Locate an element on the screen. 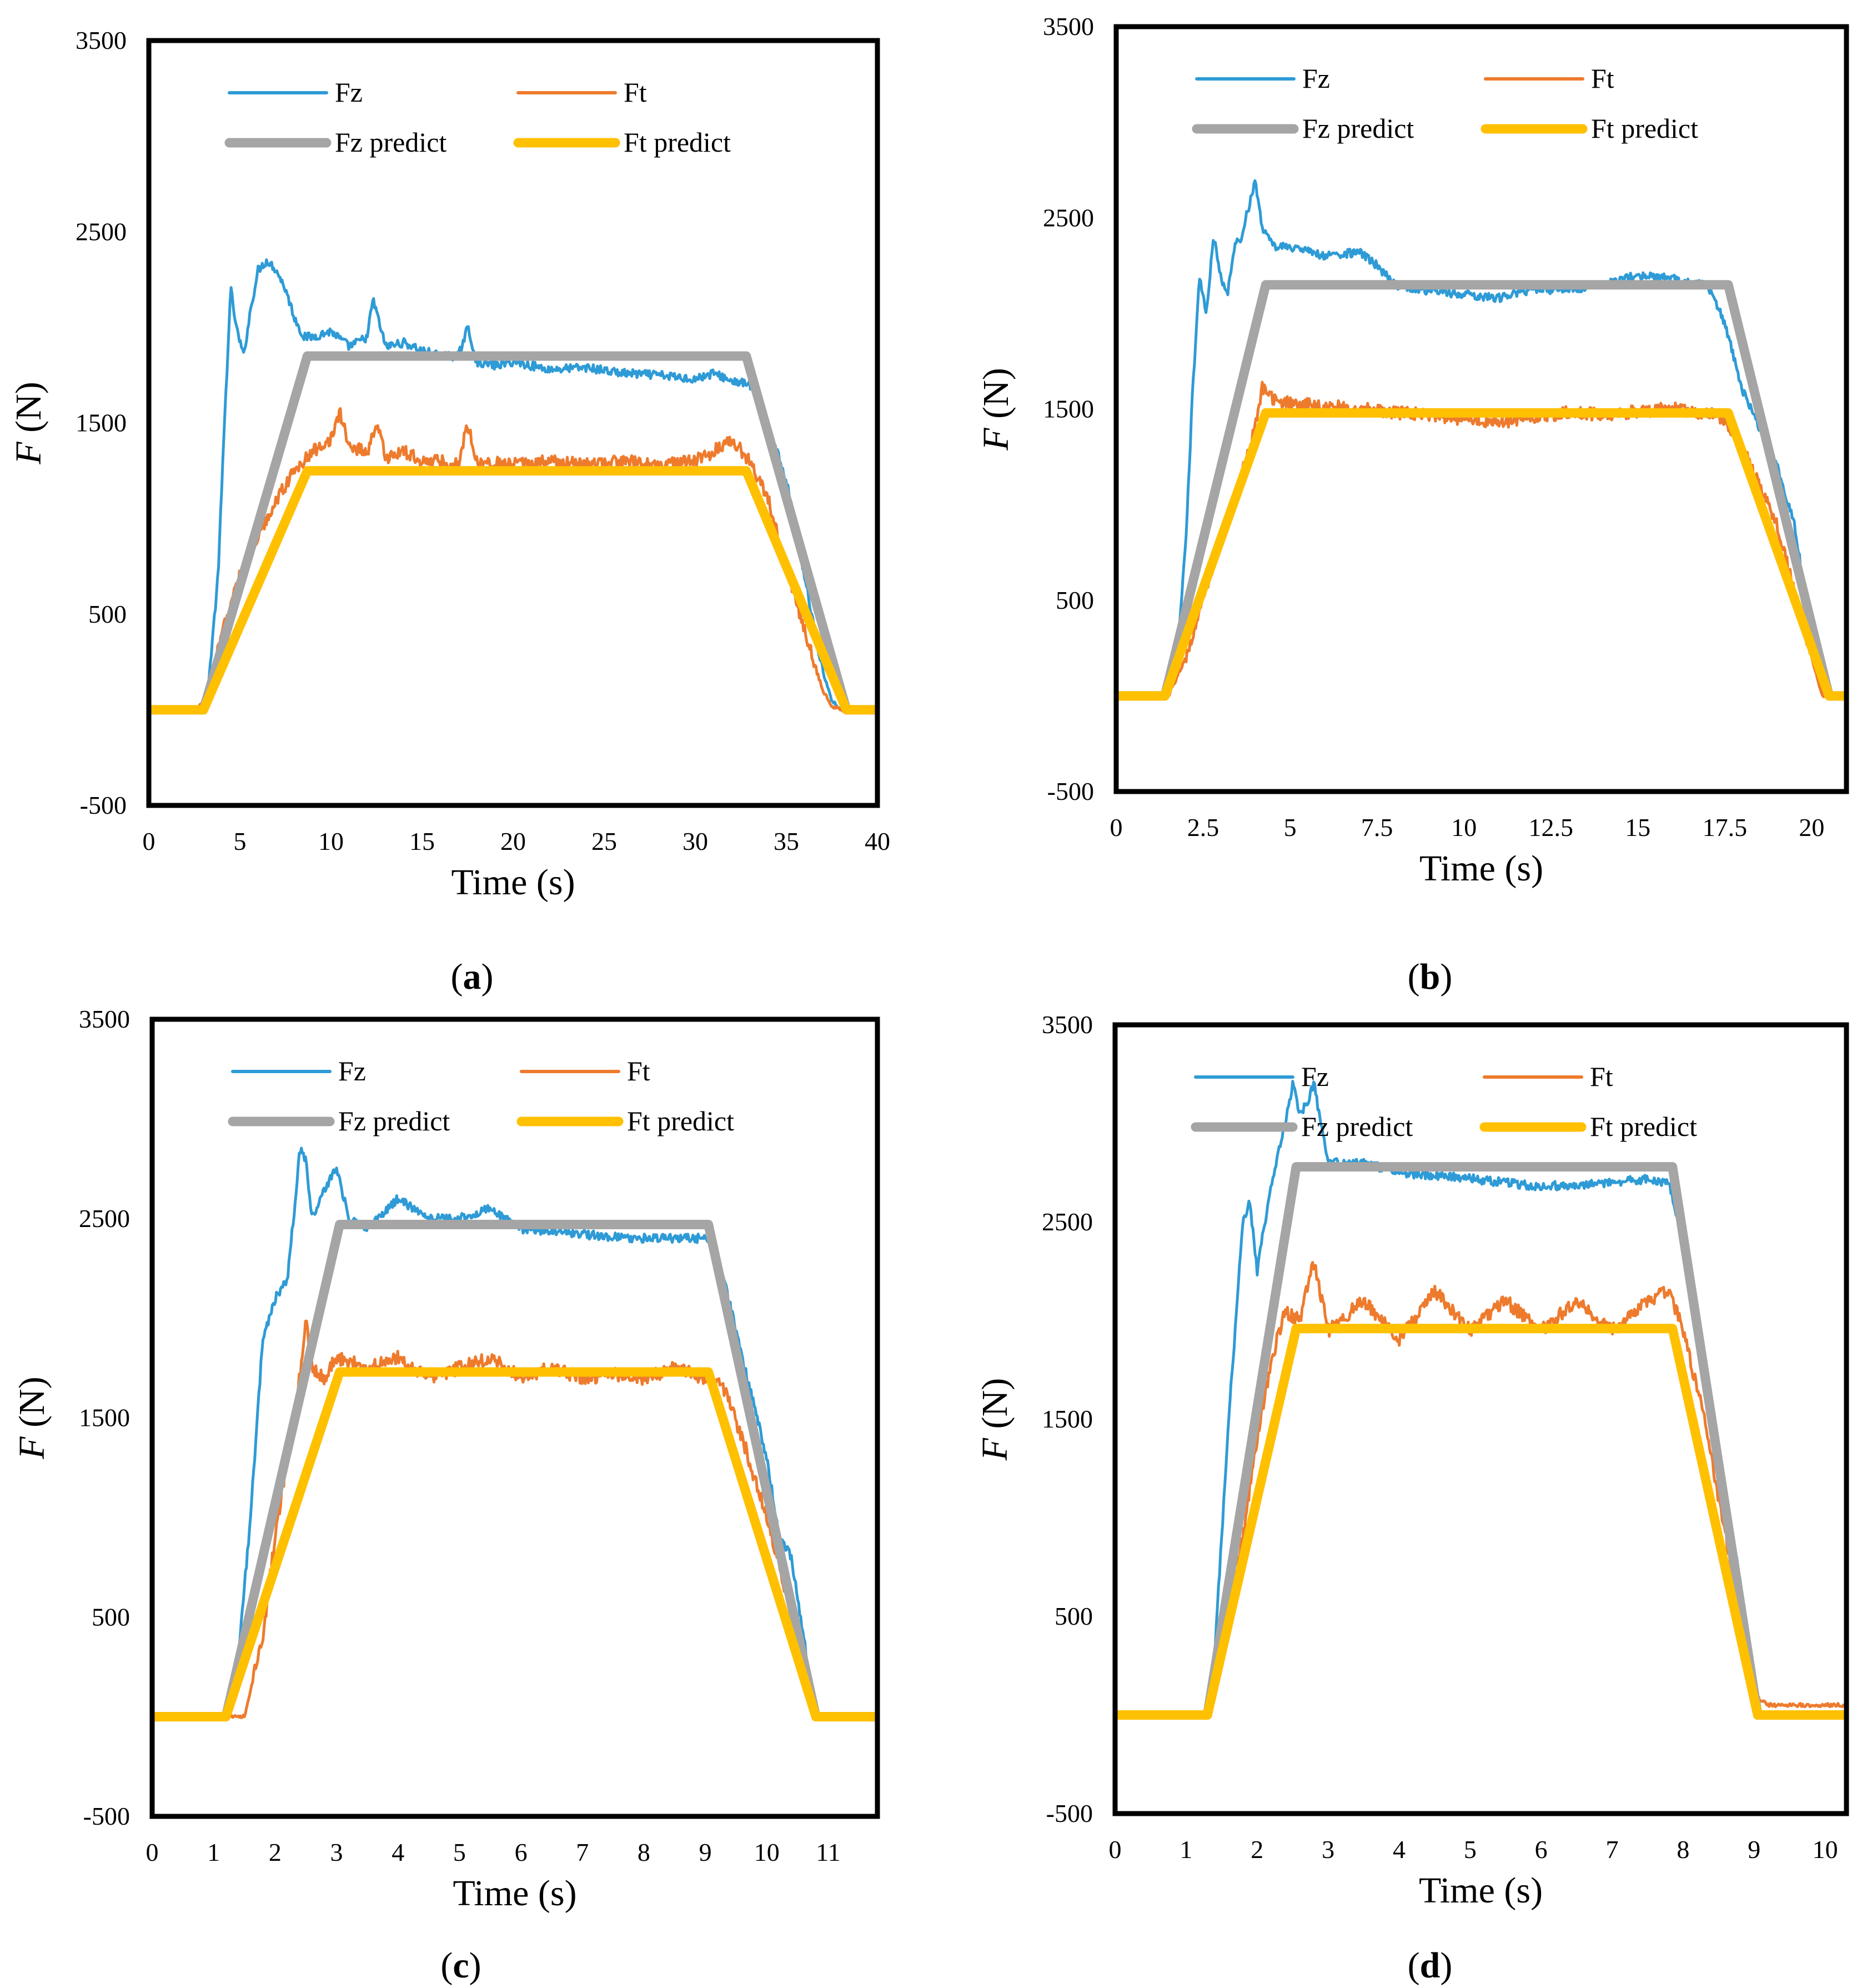 Image resolution: width=1867 pixels, height=1988 pixels. series-line-fz-predict is located at coordinates (1481, 490).